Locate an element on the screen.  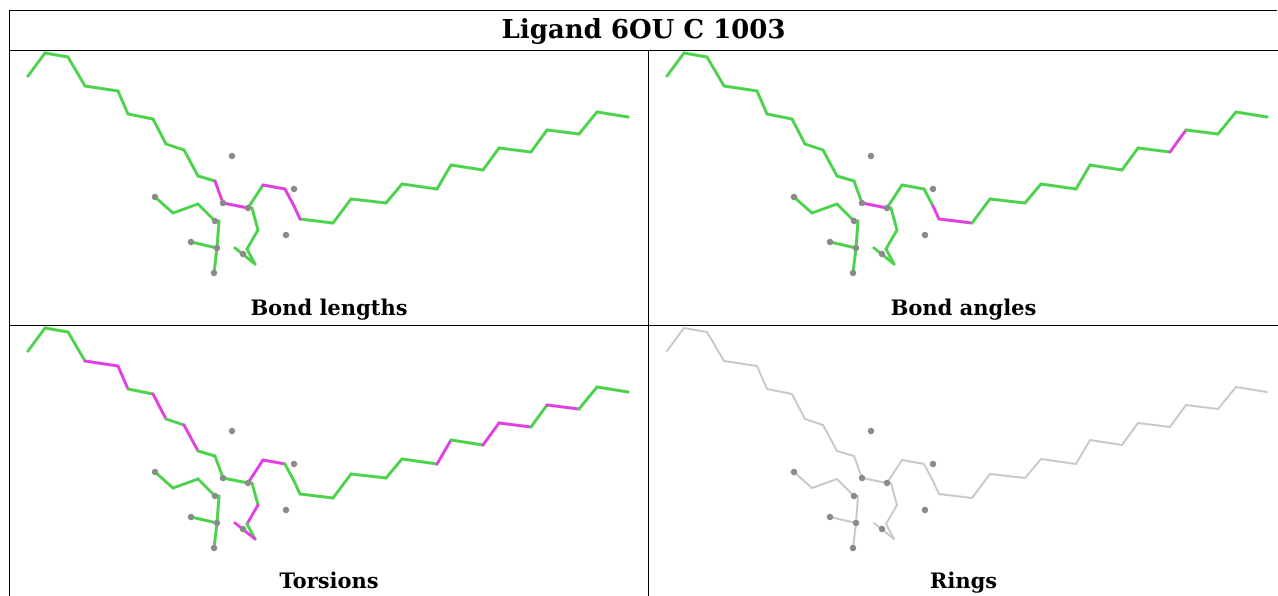
row-divider is located at coordinates (643, 325).